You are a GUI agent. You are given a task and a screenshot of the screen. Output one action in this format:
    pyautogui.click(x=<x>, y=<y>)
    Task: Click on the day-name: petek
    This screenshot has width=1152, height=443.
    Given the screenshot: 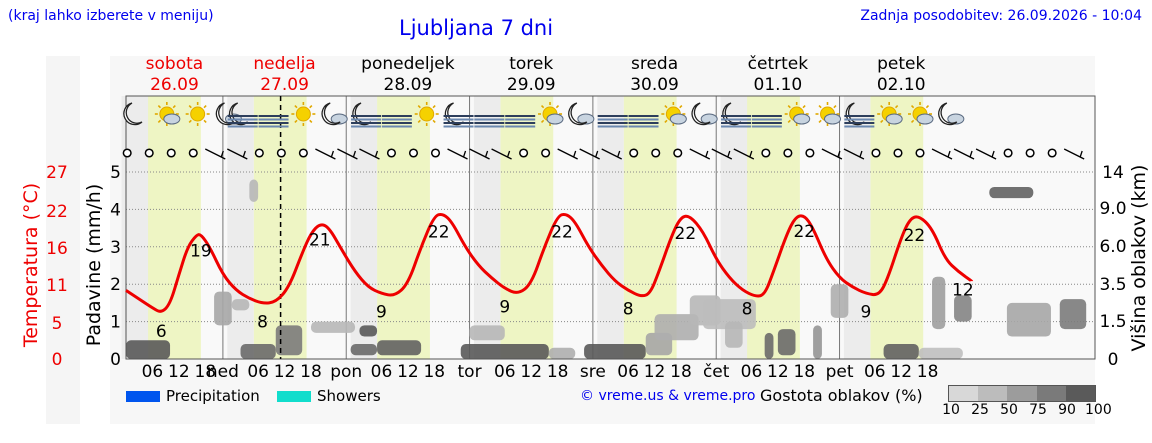 What is the action you would take?
    pyautogui.click(x=901, y=64)
    